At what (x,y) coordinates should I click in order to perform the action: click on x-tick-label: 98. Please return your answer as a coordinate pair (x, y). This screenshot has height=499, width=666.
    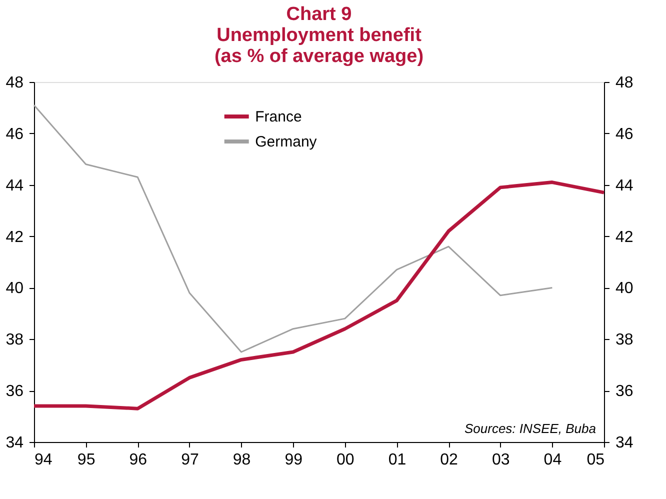
    Looking at the image, I should click on (241, 460).